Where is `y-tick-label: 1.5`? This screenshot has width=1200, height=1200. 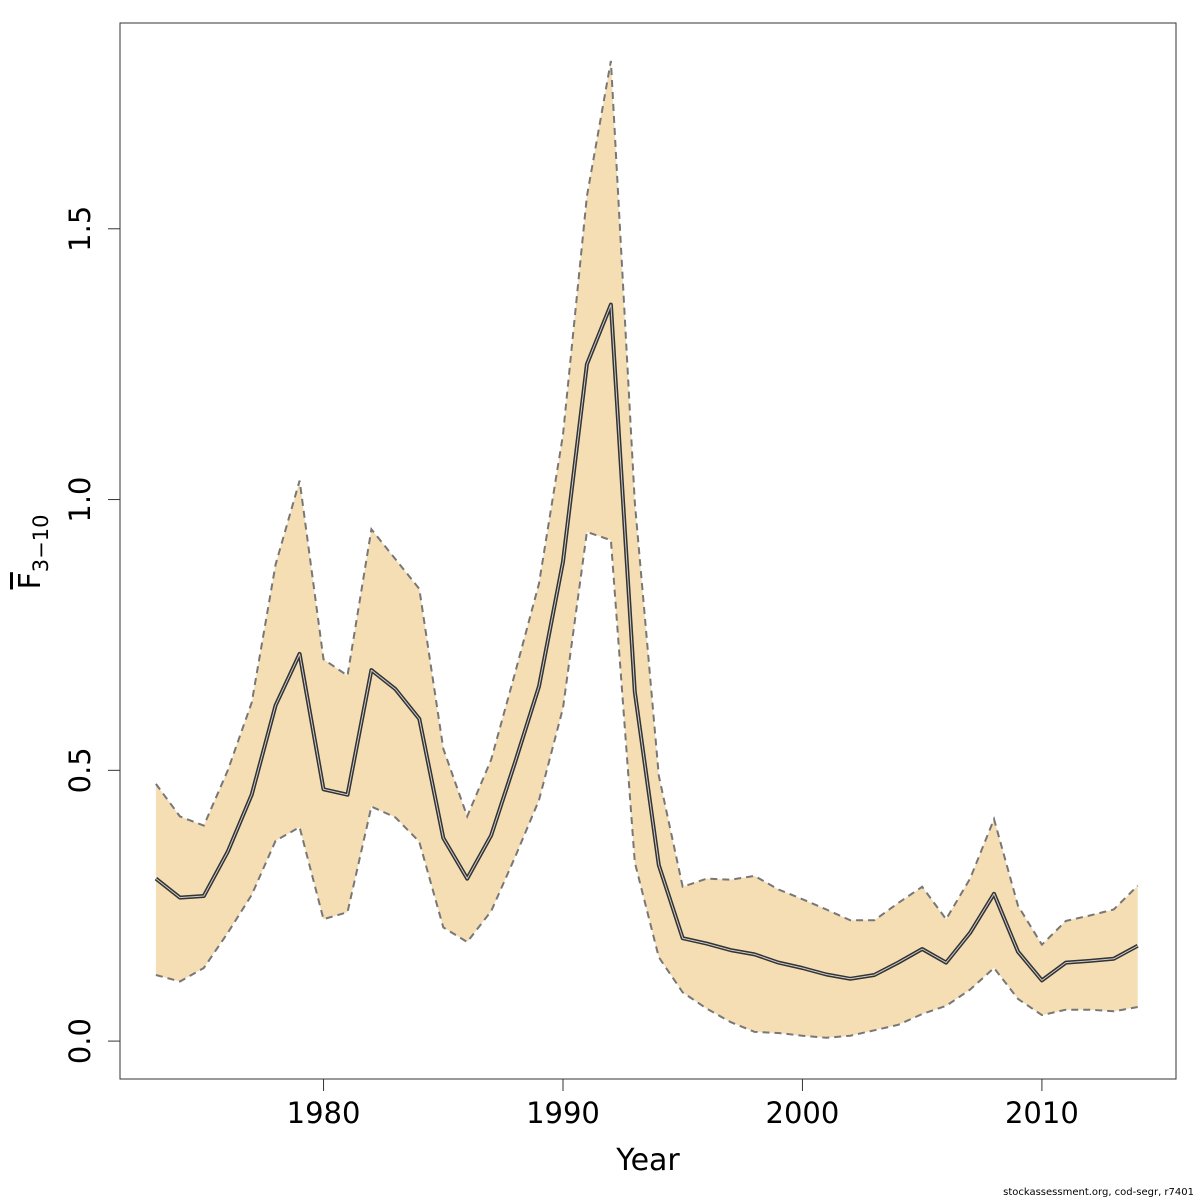
y-tick-label: 1.5 is located at coordinates (80, 229).